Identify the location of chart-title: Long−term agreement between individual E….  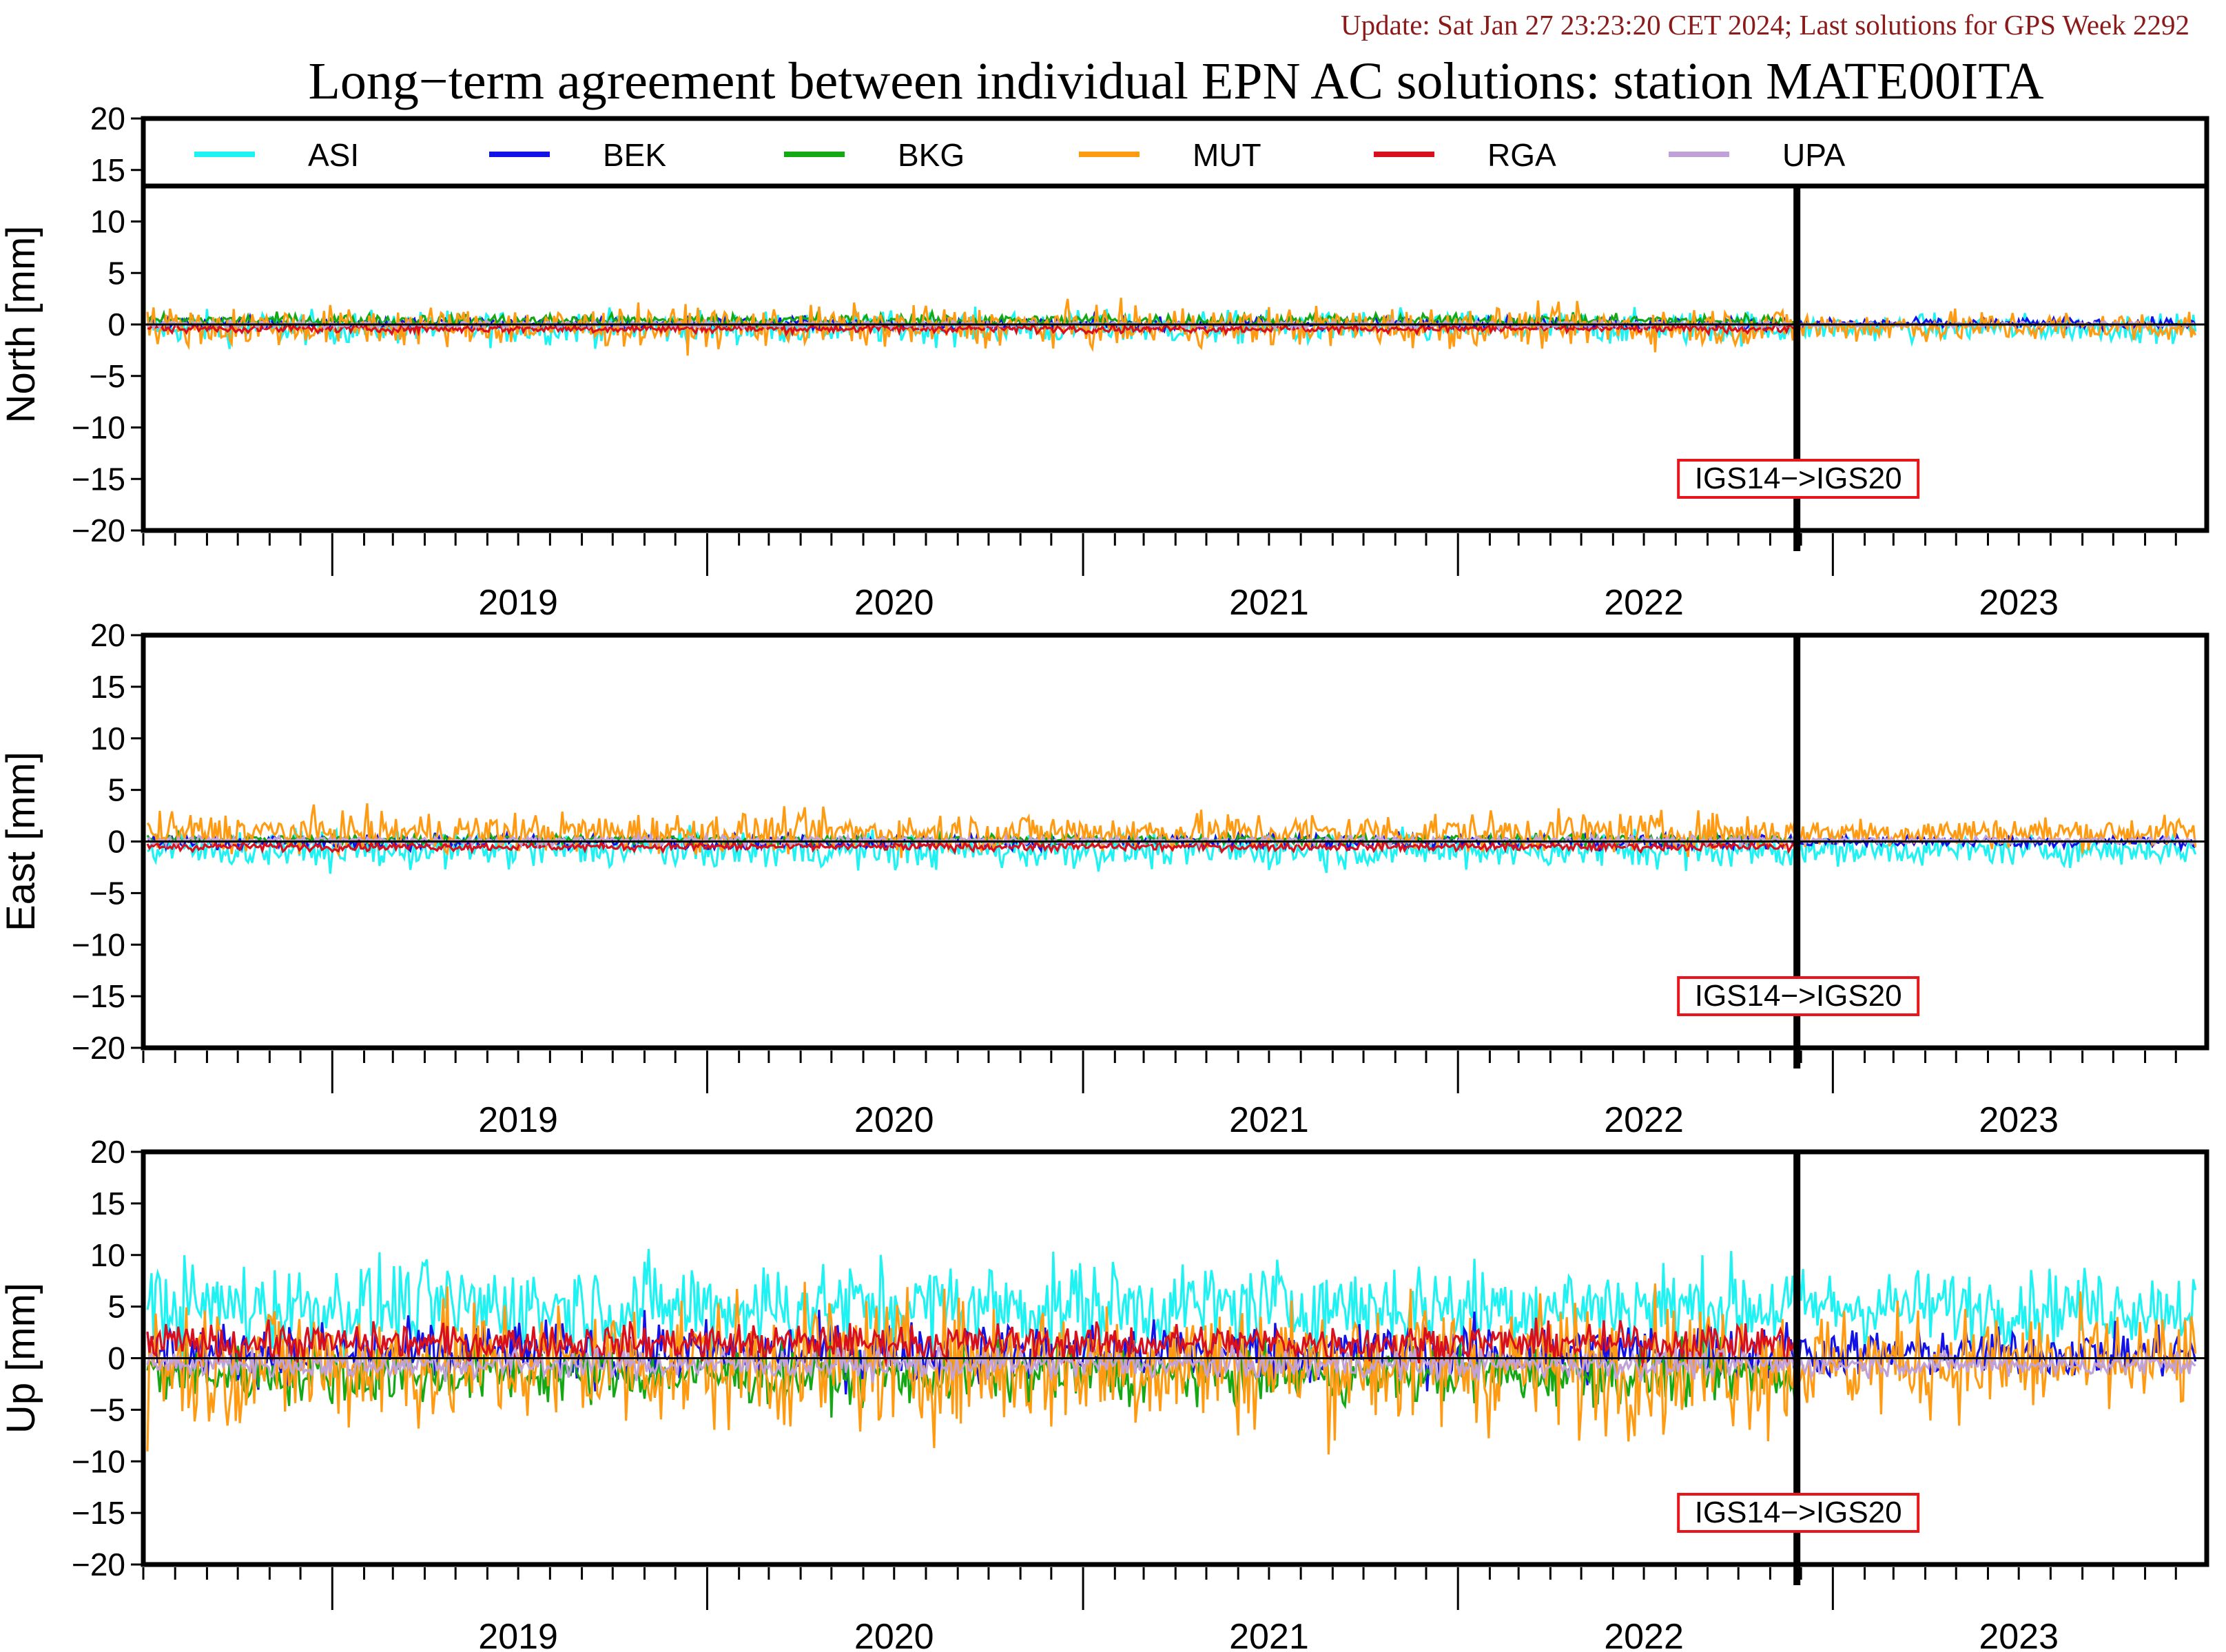
(1175, 81).